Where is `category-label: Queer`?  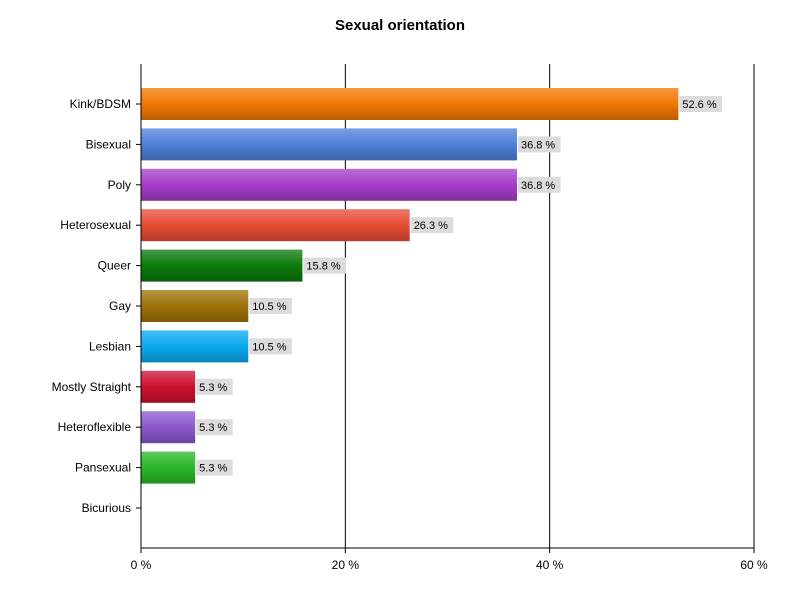 category-label: Queer is located at coordinates (114, 266).